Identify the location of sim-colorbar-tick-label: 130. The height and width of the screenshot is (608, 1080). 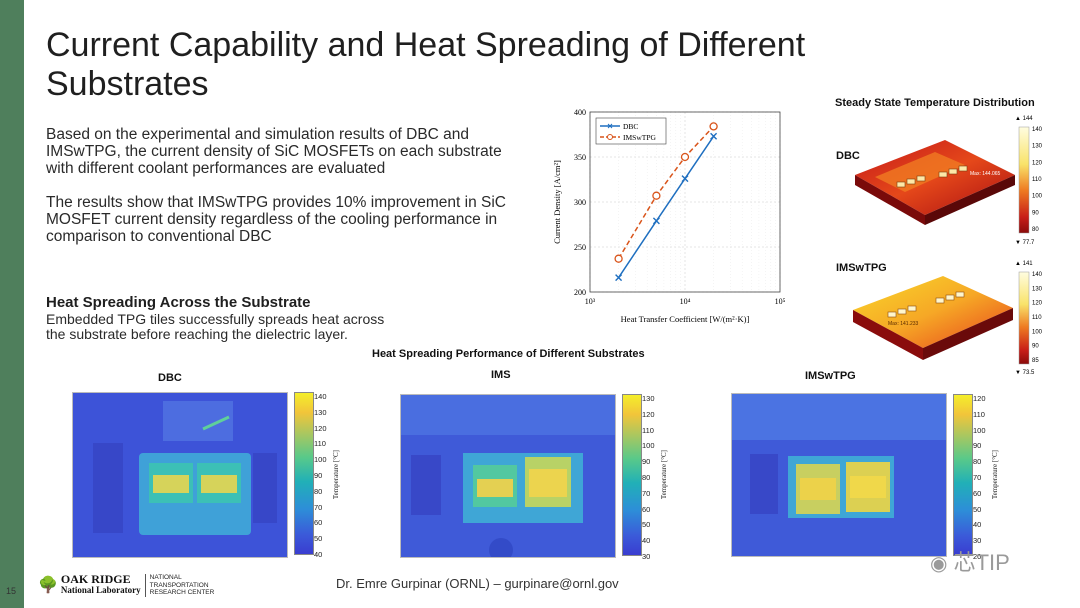
(1037, 147).